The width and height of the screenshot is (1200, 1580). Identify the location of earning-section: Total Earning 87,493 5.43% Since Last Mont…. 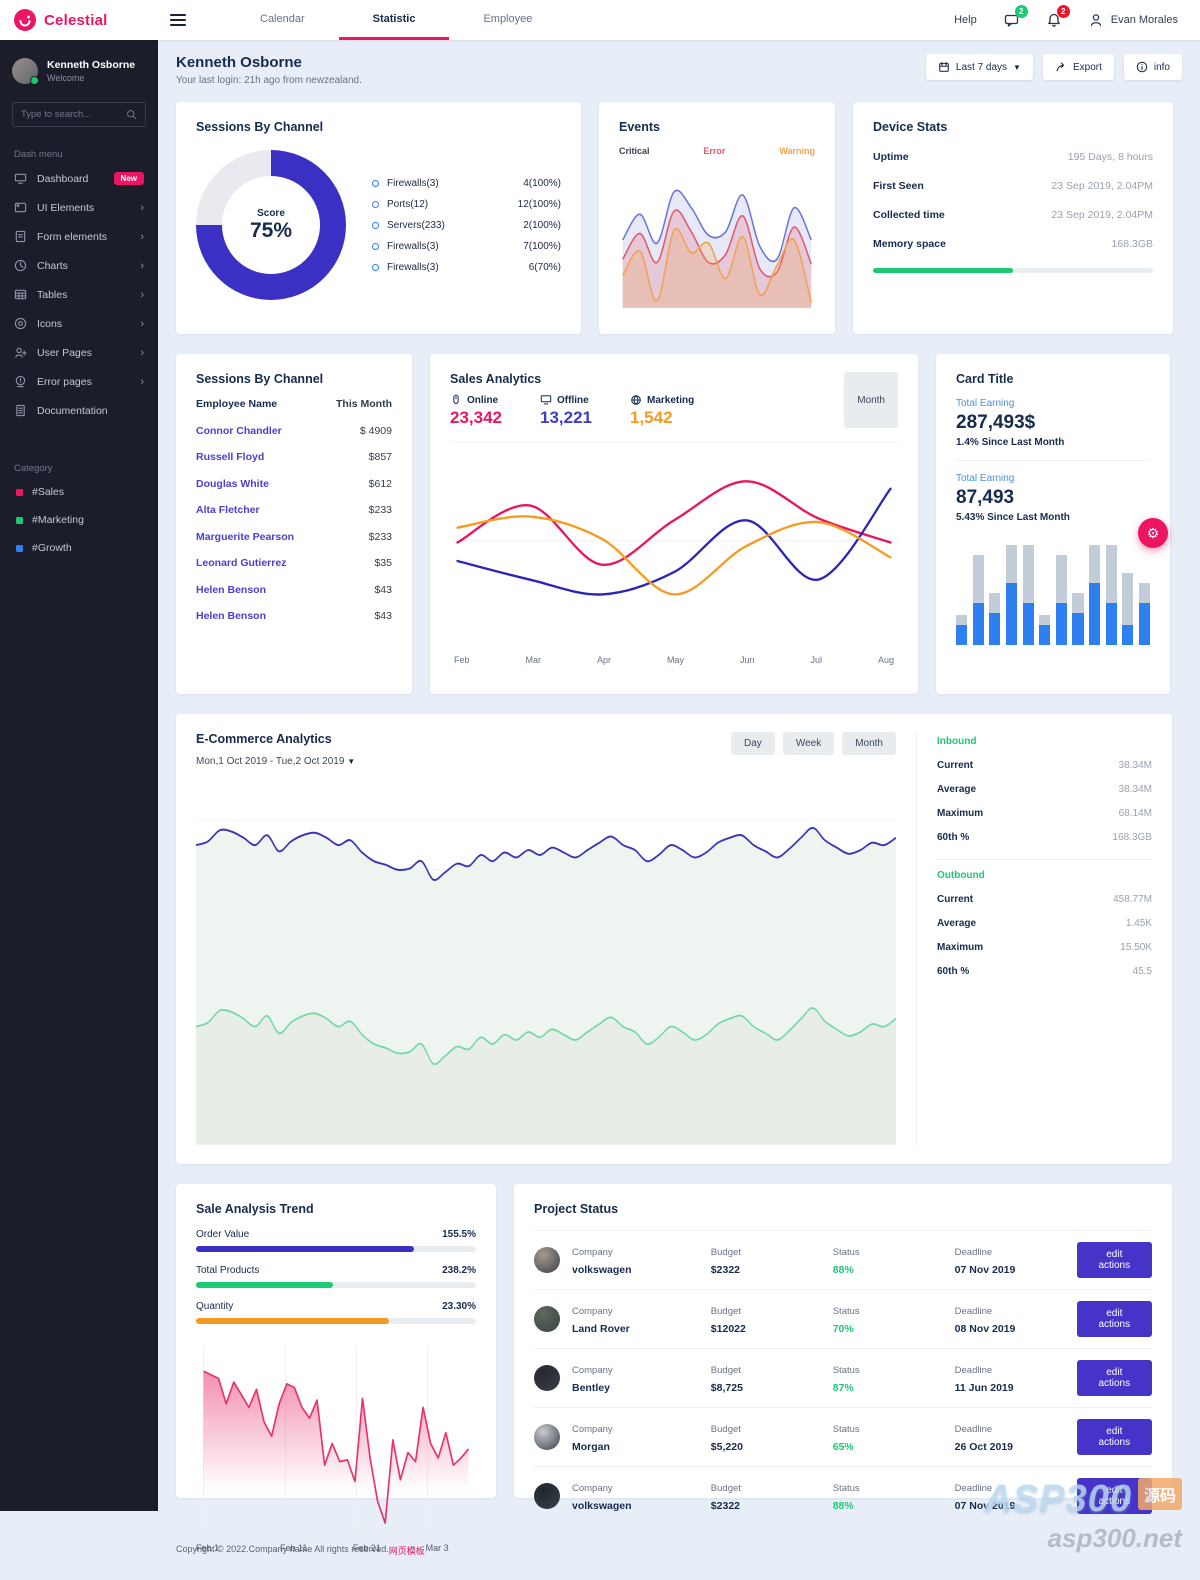
(1053, 491).